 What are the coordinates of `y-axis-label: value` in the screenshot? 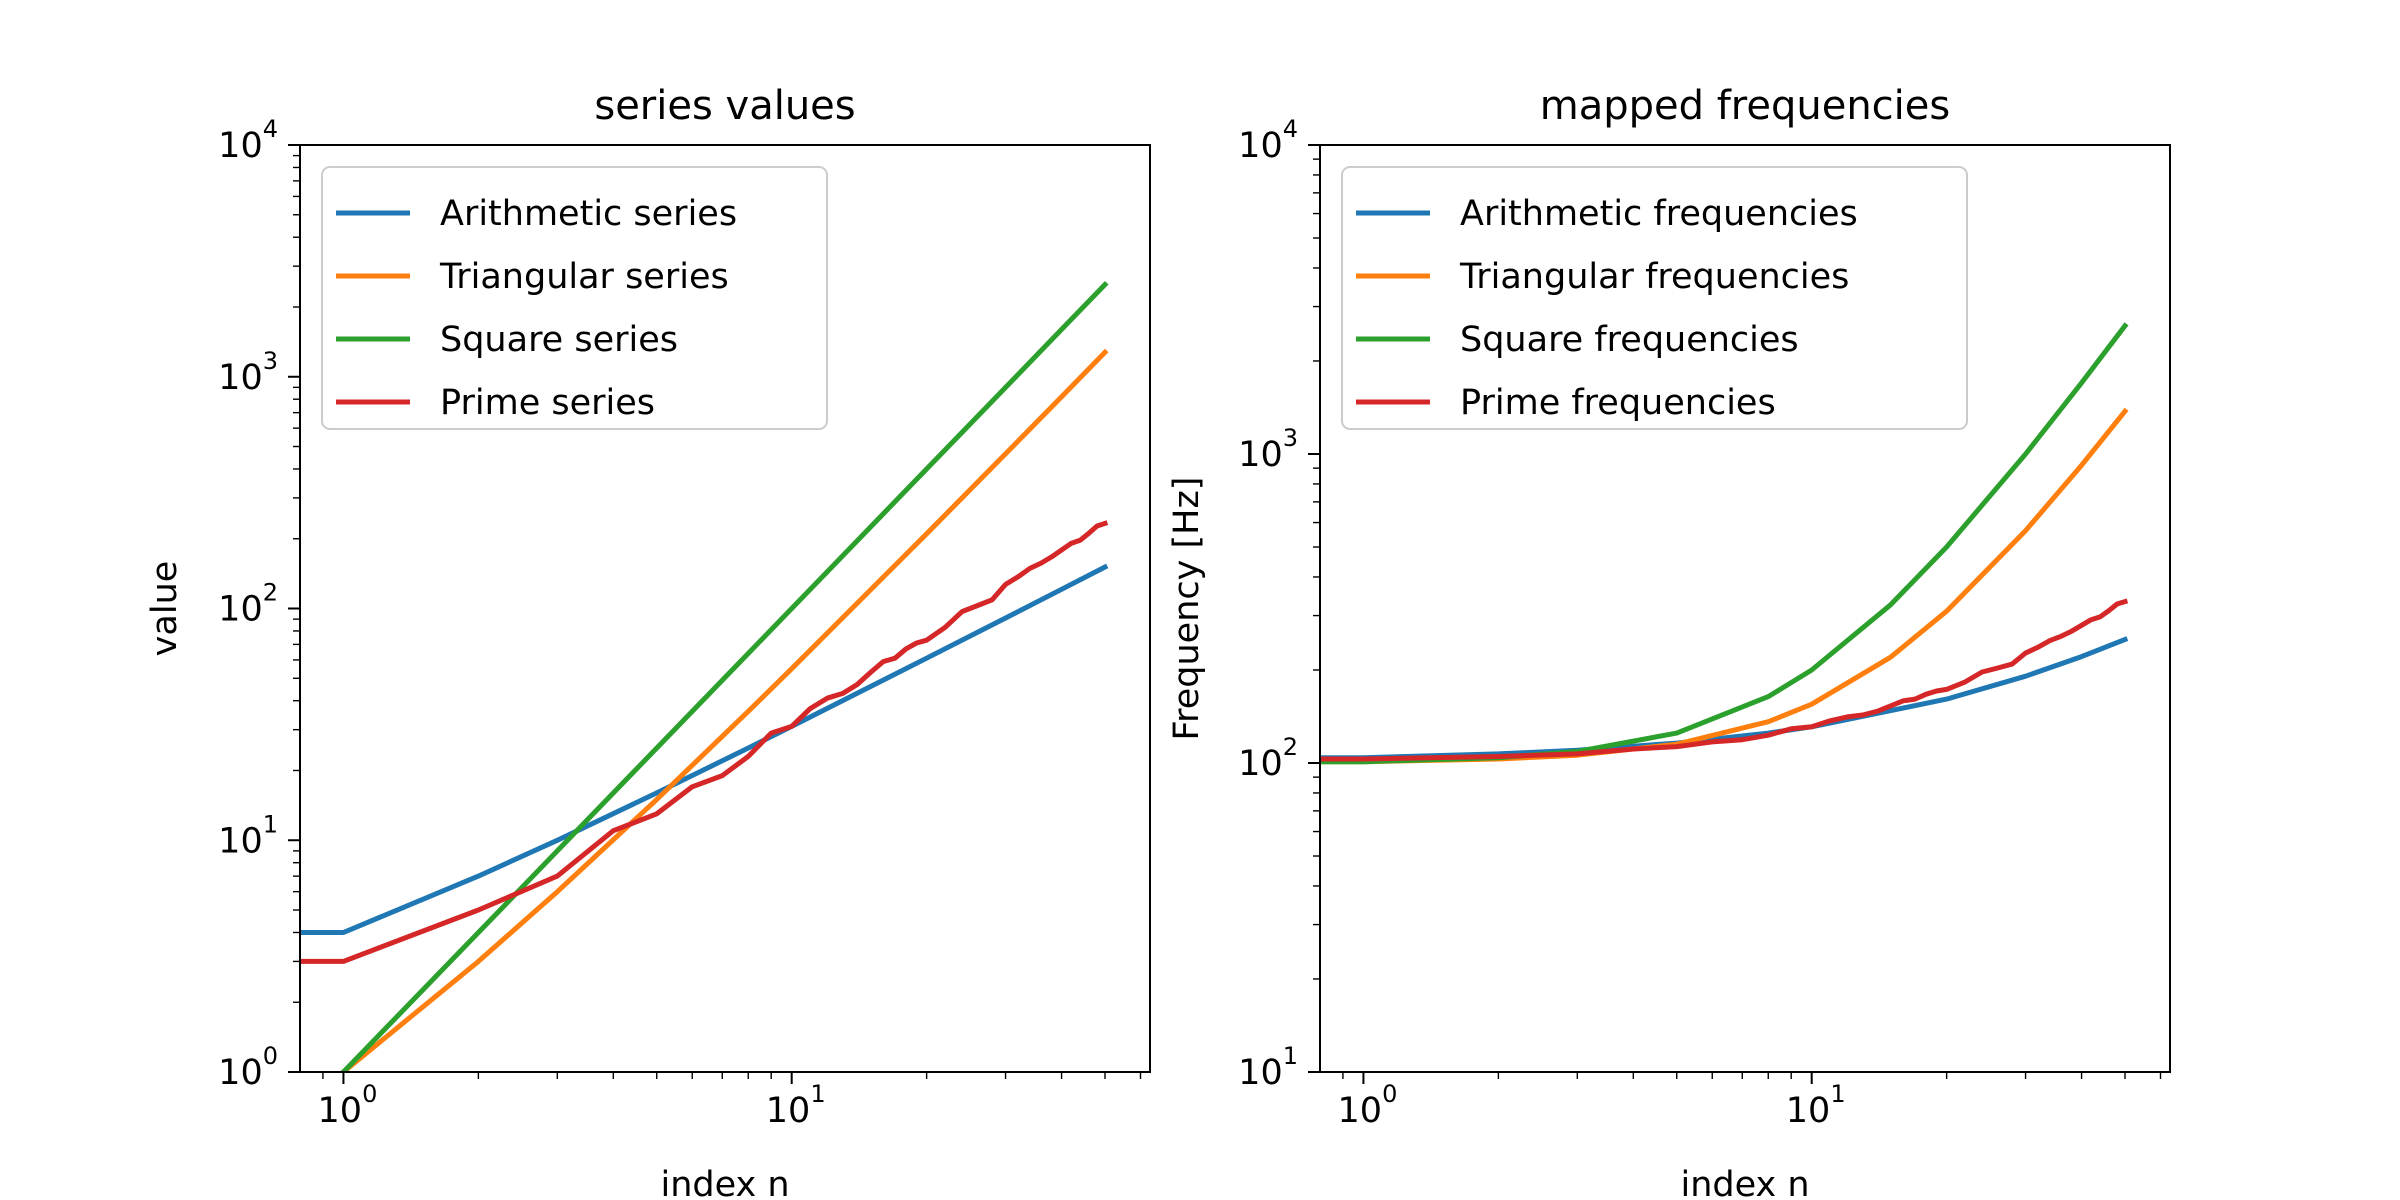 It's located at (165, 609).